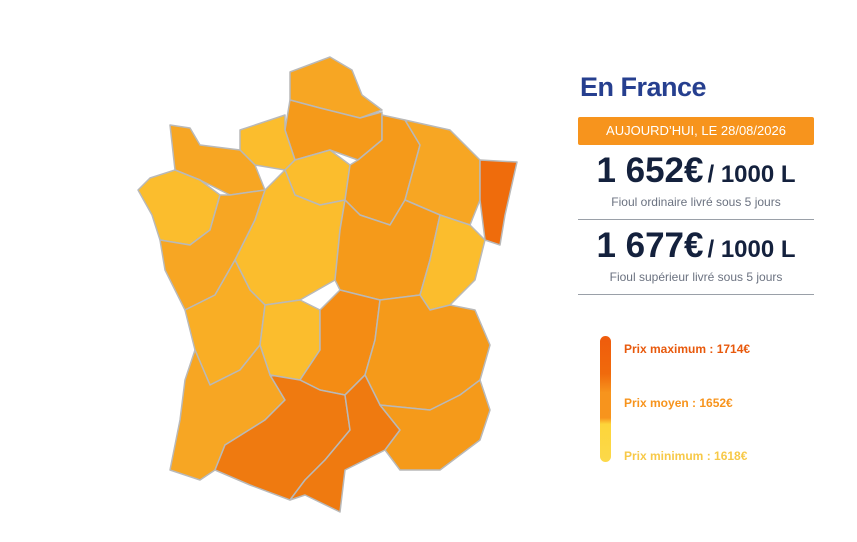  I want to click on price-value: 1 652€, so click(650, 170).